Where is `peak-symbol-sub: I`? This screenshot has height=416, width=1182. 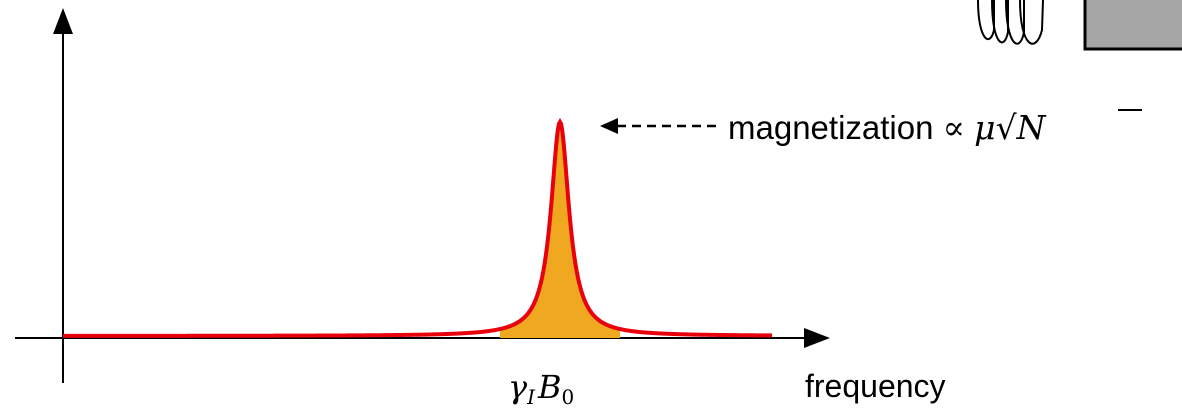
peak-symbol-sub: I is located at coordinates (531, 397).